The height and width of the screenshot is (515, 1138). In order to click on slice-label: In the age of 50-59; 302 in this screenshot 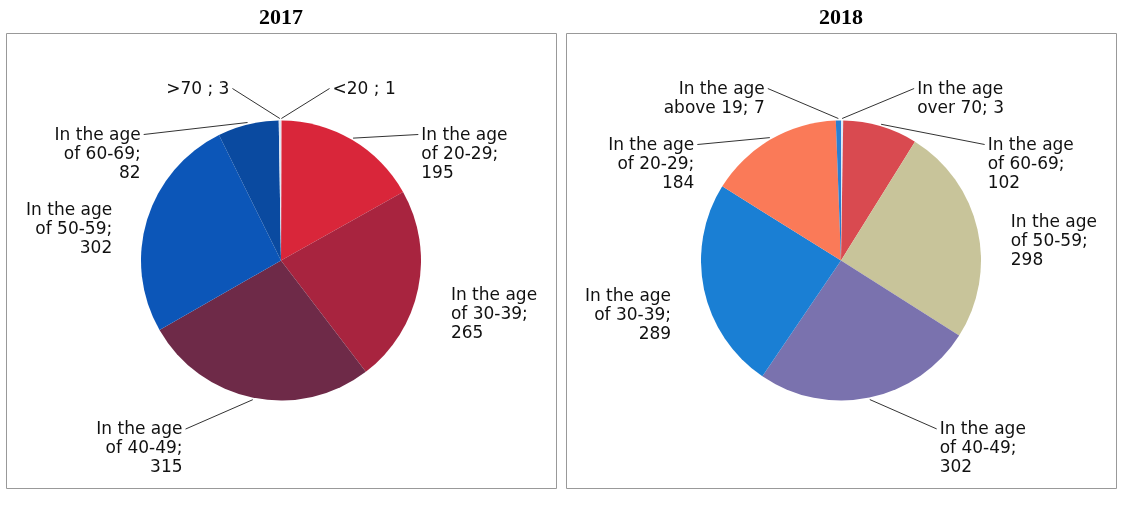, I will do `click(69, 228)`.